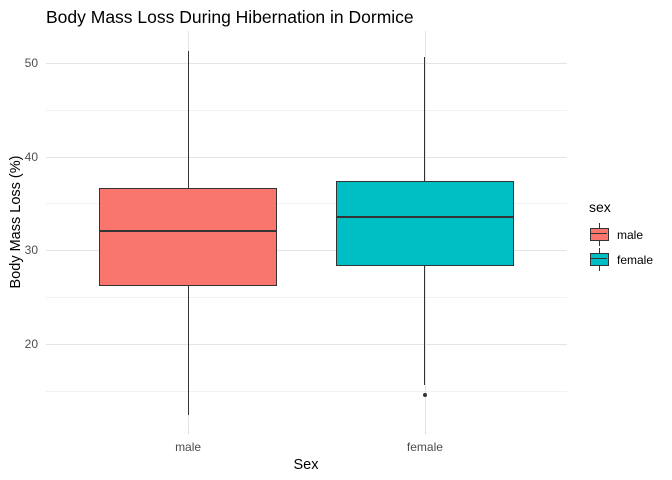  Describe the element at coordinates (425, 223) in the screenshot. I see `box-female` at that location.